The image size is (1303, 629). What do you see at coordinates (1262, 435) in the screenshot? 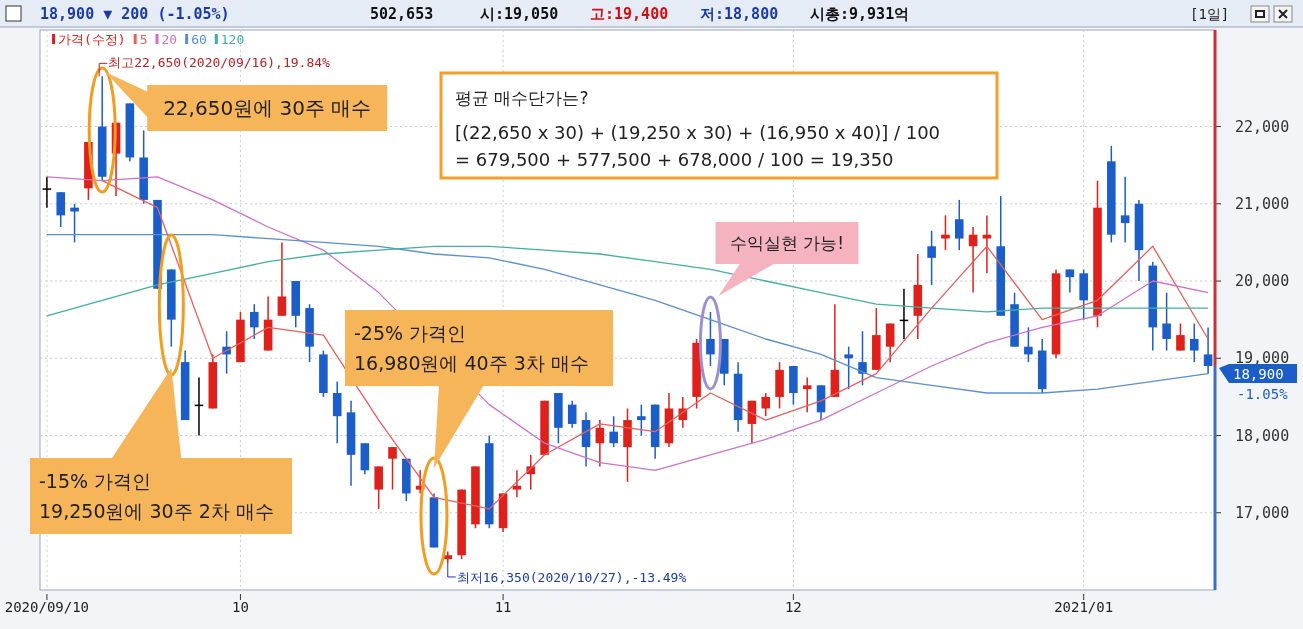
I see `y-tick-label: 18,000` at bounding box center [1262, 435].